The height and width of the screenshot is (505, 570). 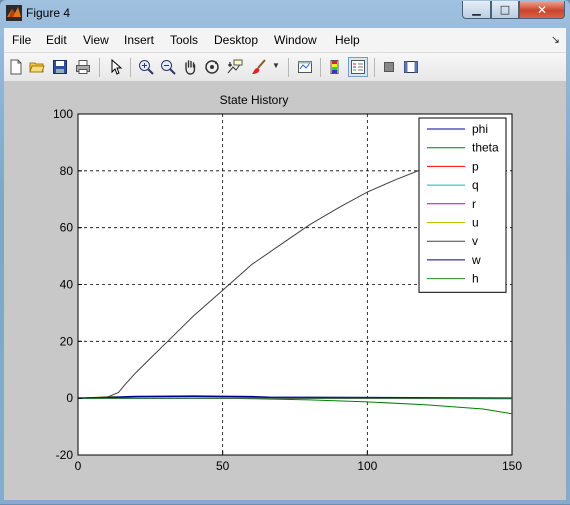 I want to click on legend-label-w: w, so click(x=476, y=260).